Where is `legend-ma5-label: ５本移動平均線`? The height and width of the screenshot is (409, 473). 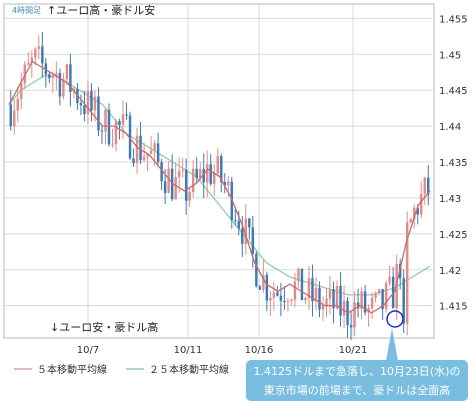
legend-ma5-label: ５本移動平均線 is located at coordinates (72, 369).